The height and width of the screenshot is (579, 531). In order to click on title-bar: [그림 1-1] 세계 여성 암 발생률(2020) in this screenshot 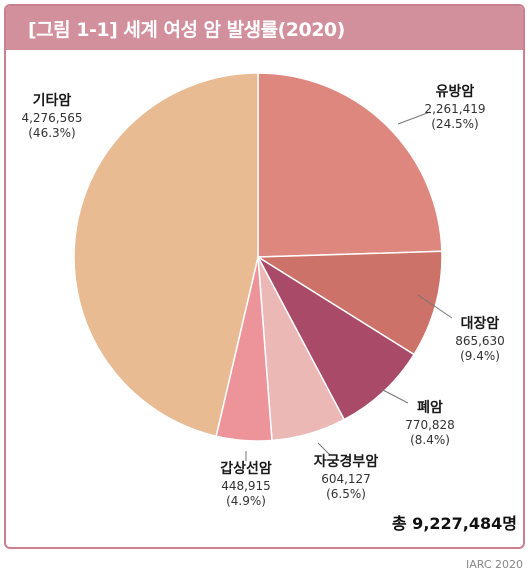, I will do `click(264, 28)`.